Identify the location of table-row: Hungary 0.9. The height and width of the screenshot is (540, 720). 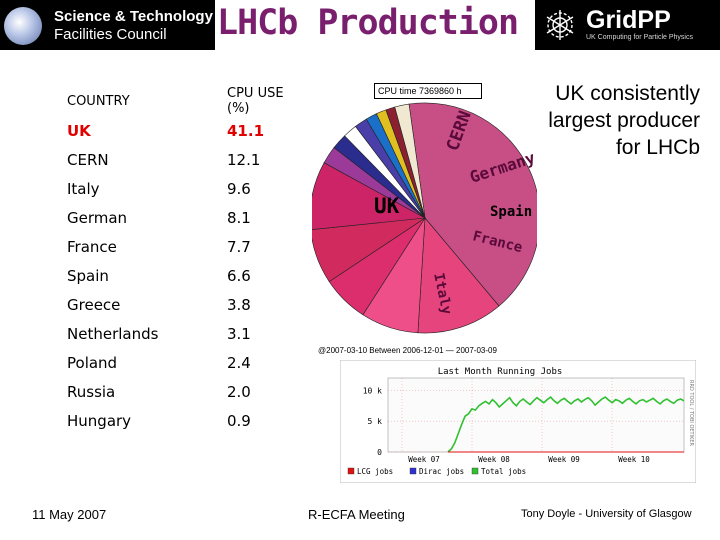
(180, 421).